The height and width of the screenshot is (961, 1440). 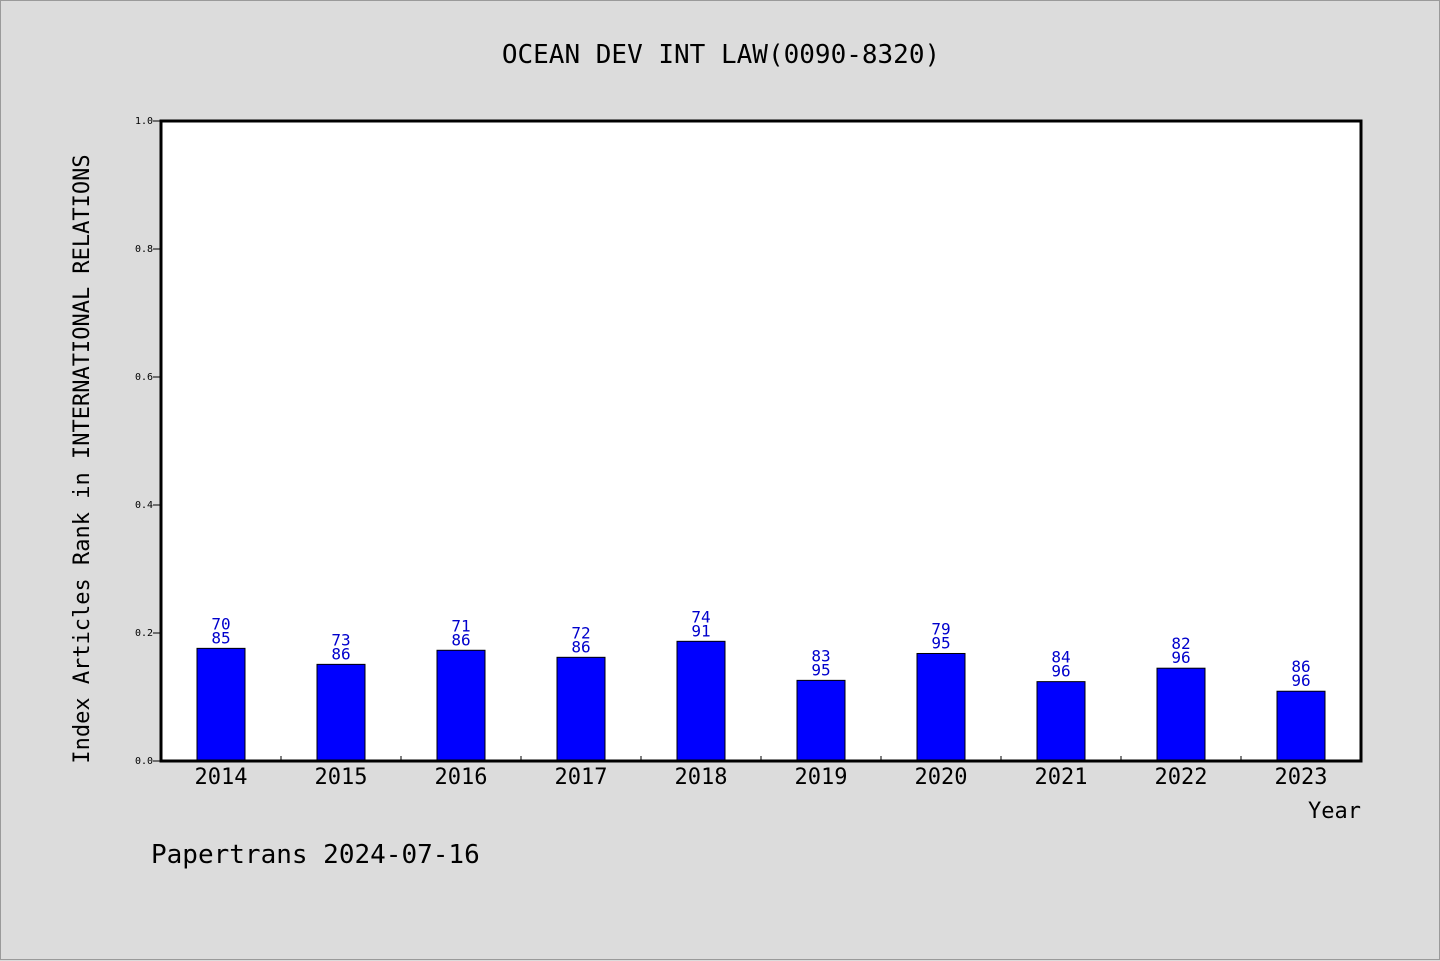 I want to click on data-label-top-2023: 86, so click(x=1300, y=666).